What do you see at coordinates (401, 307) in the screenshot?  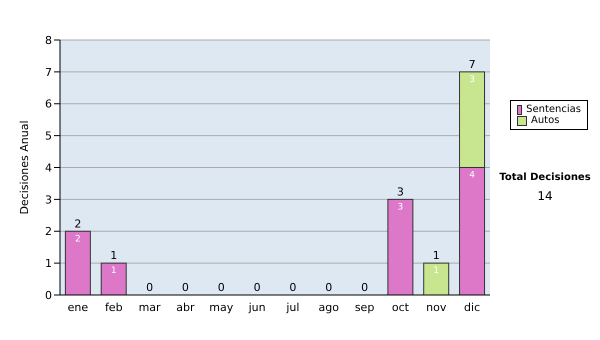 I see `x-tick-label: oct` at bounding box center [401, 307].